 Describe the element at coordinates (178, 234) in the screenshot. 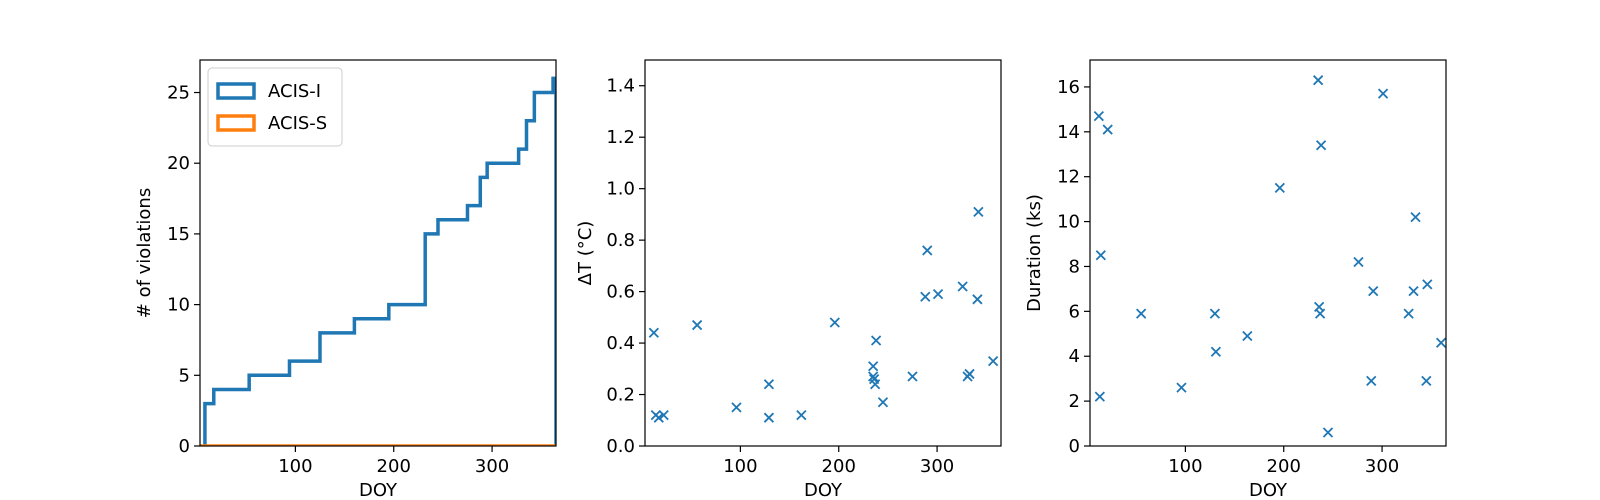

I see `y-tick-label: 15` at that location.